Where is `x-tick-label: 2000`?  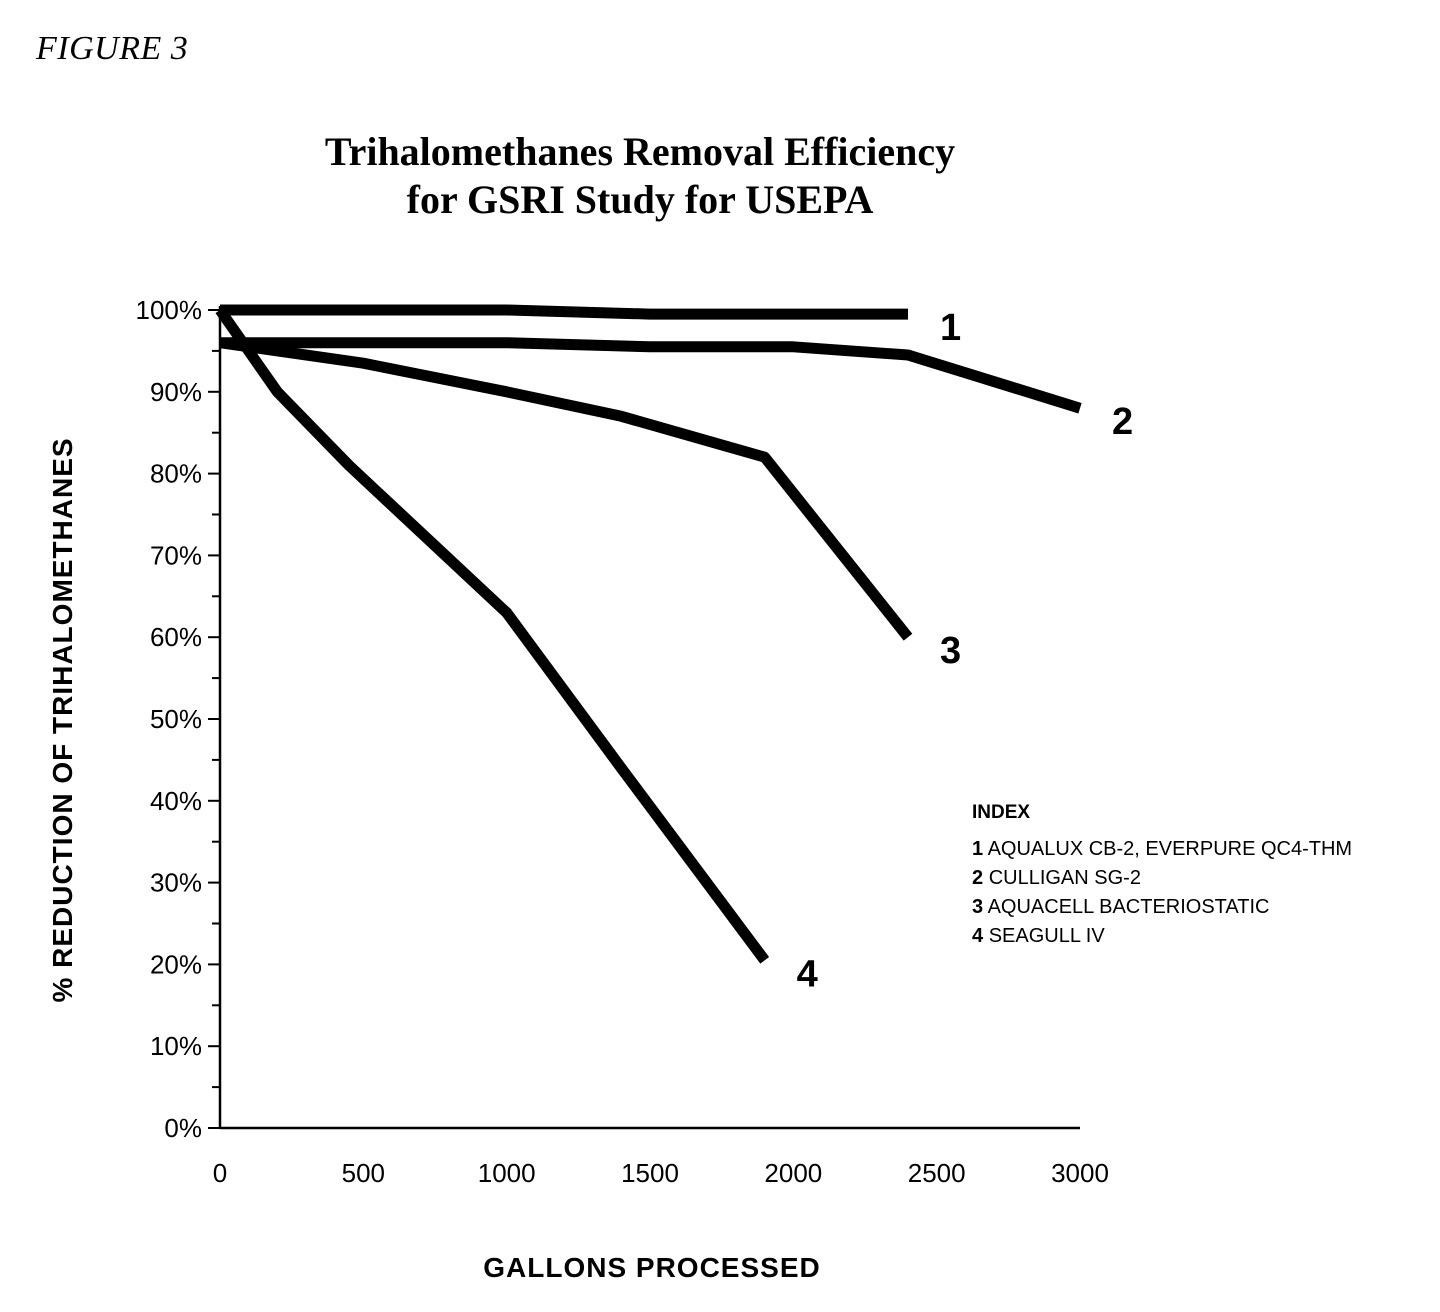
x-tick-label: 2000 is located at coordinates (793, 1173).